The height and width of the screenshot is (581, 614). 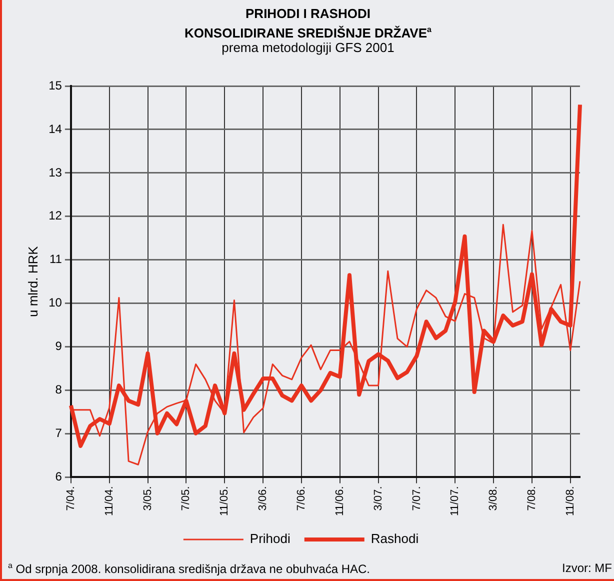 I want to click on y-tick-label: 8, so click(x=58, y=389).